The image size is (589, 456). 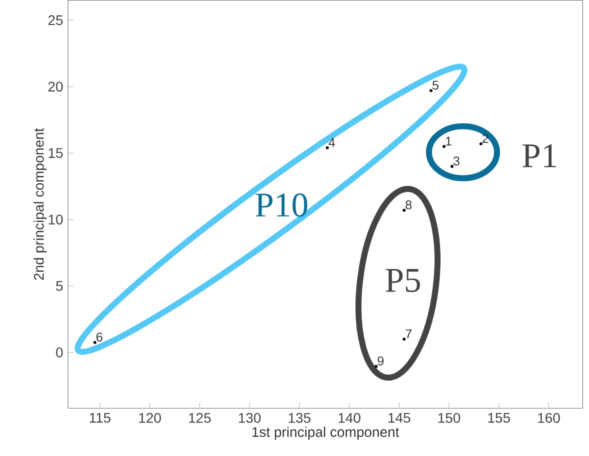 I want to click on x-tick-label: 120, so click(x=150, y=417).